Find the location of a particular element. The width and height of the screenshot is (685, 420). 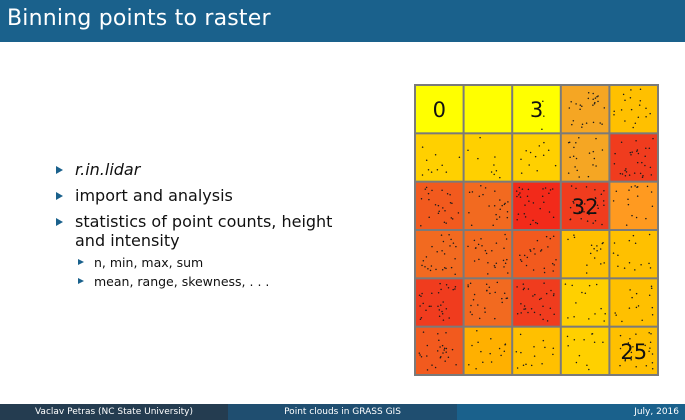

bullet-text: import and analysis is located at coordinates (154, 195).